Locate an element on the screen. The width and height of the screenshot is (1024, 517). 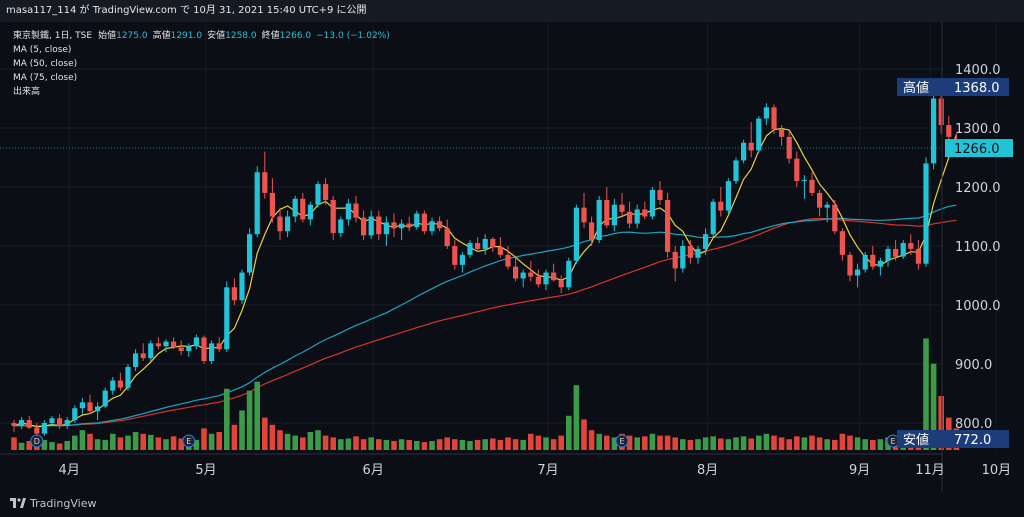
dividend-marker: D is located at coordinates (37, 441).